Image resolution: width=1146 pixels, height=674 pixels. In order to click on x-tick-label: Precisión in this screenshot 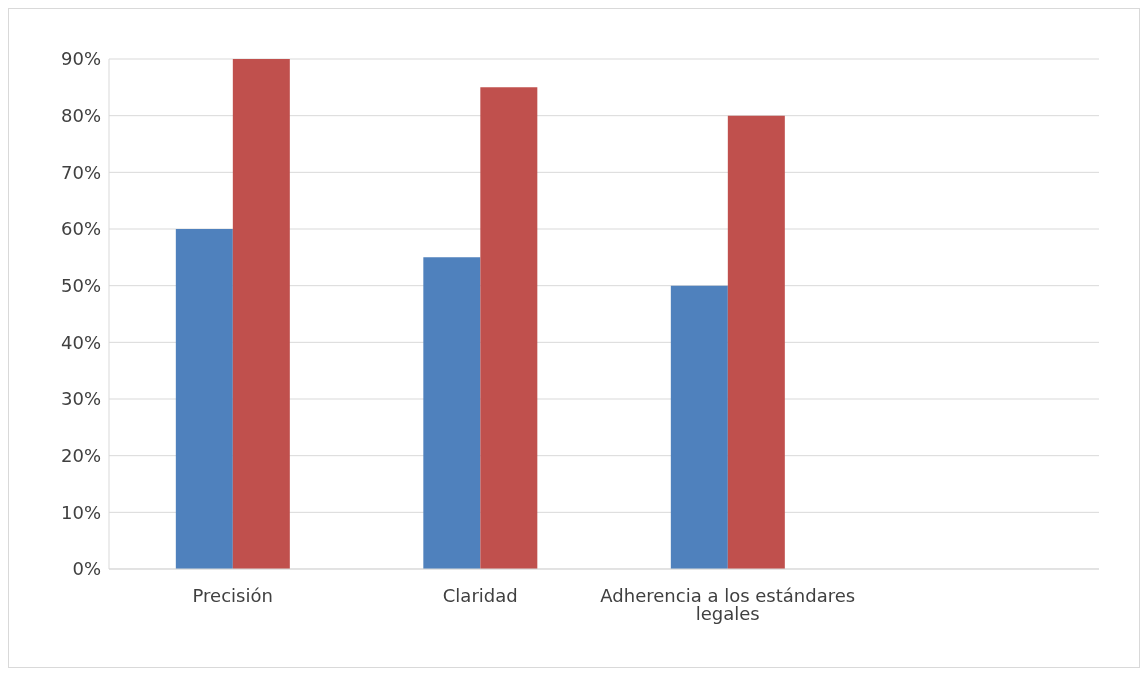, I will do `click(232, 595)`.